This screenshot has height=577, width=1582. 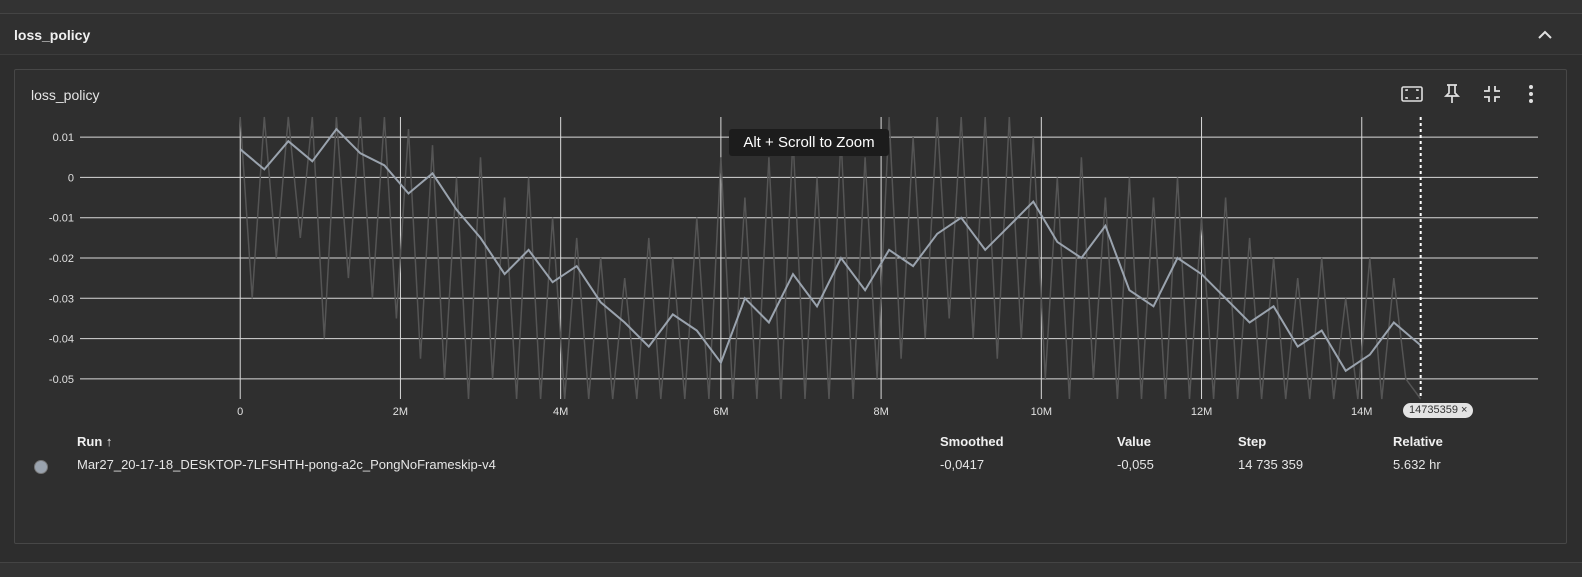 I want to click on col-run: Run ↑, so click(x=95, y=441).